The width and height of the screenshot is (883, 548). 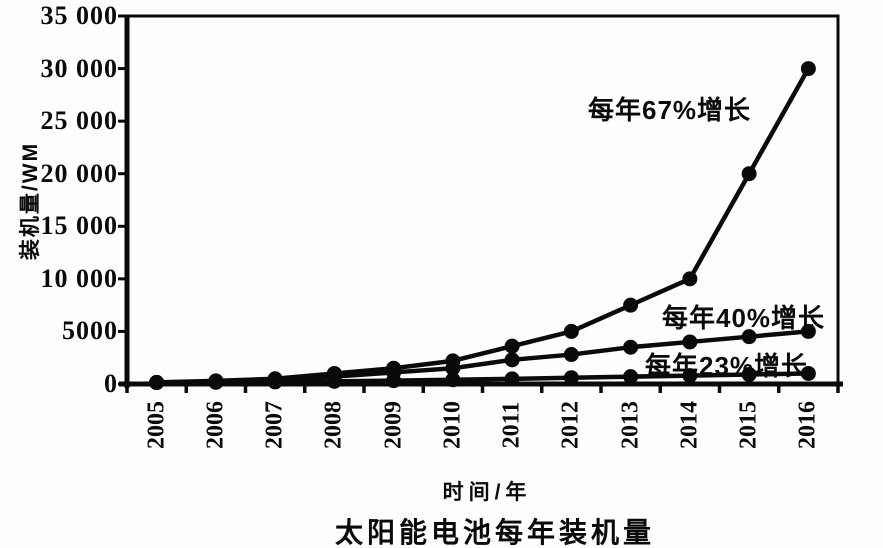 What do you see at coordinates (744, 318) in the screenshot?
I see `growth-annotation-1: 每年40%增长` at bounding box center [744, 318].